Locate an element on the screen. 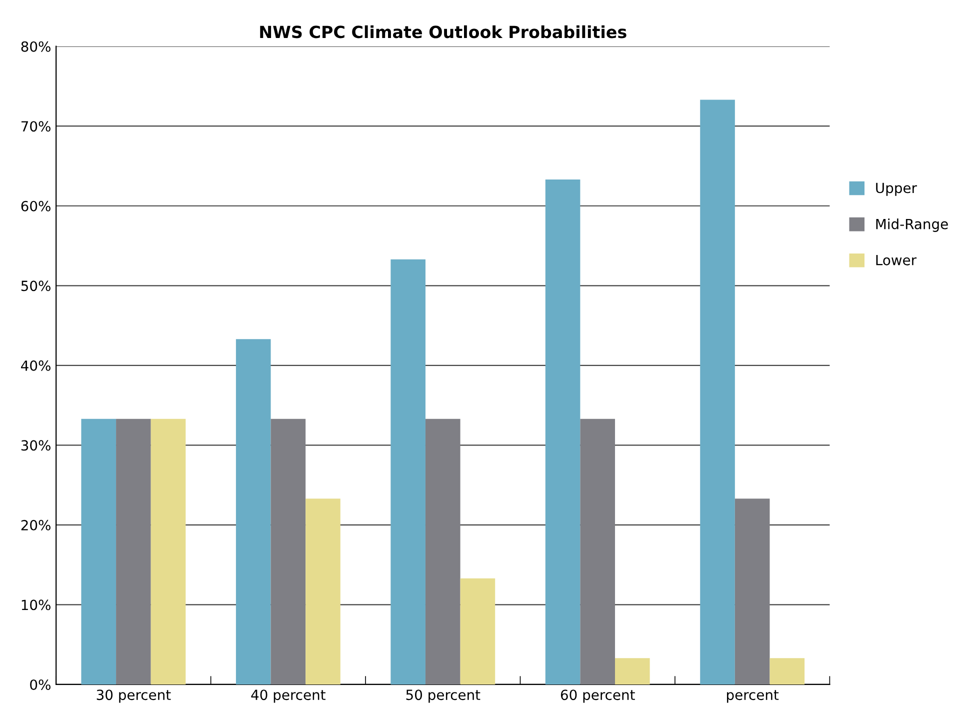  y-tick-label: 60% is located at coordinates (35, 206).